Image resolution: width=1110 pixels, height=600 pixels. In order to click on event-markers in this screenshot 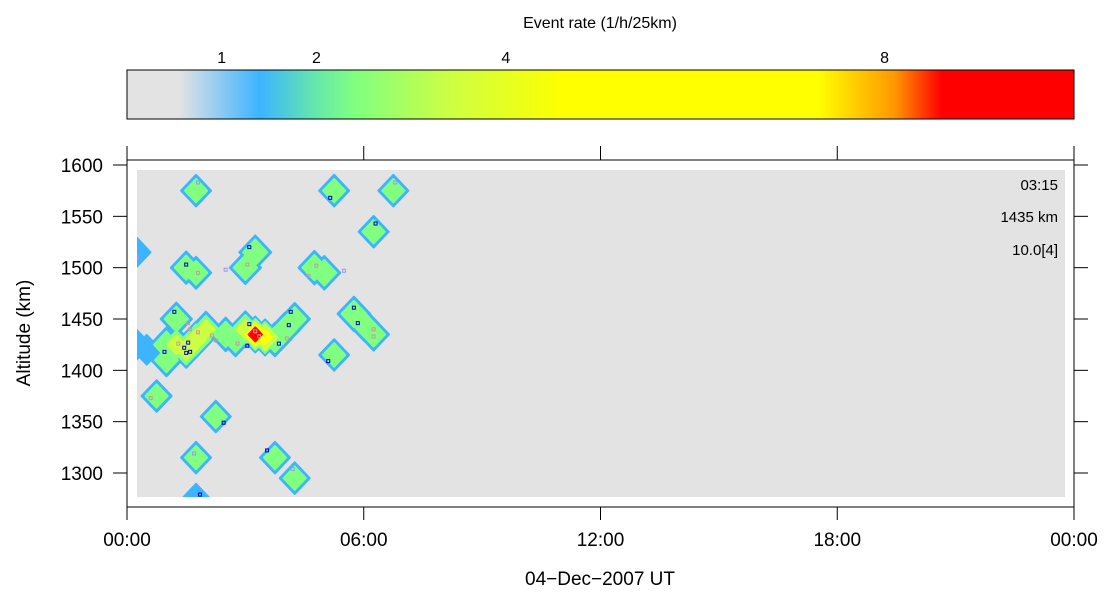, I will do `click(267, 338)`.